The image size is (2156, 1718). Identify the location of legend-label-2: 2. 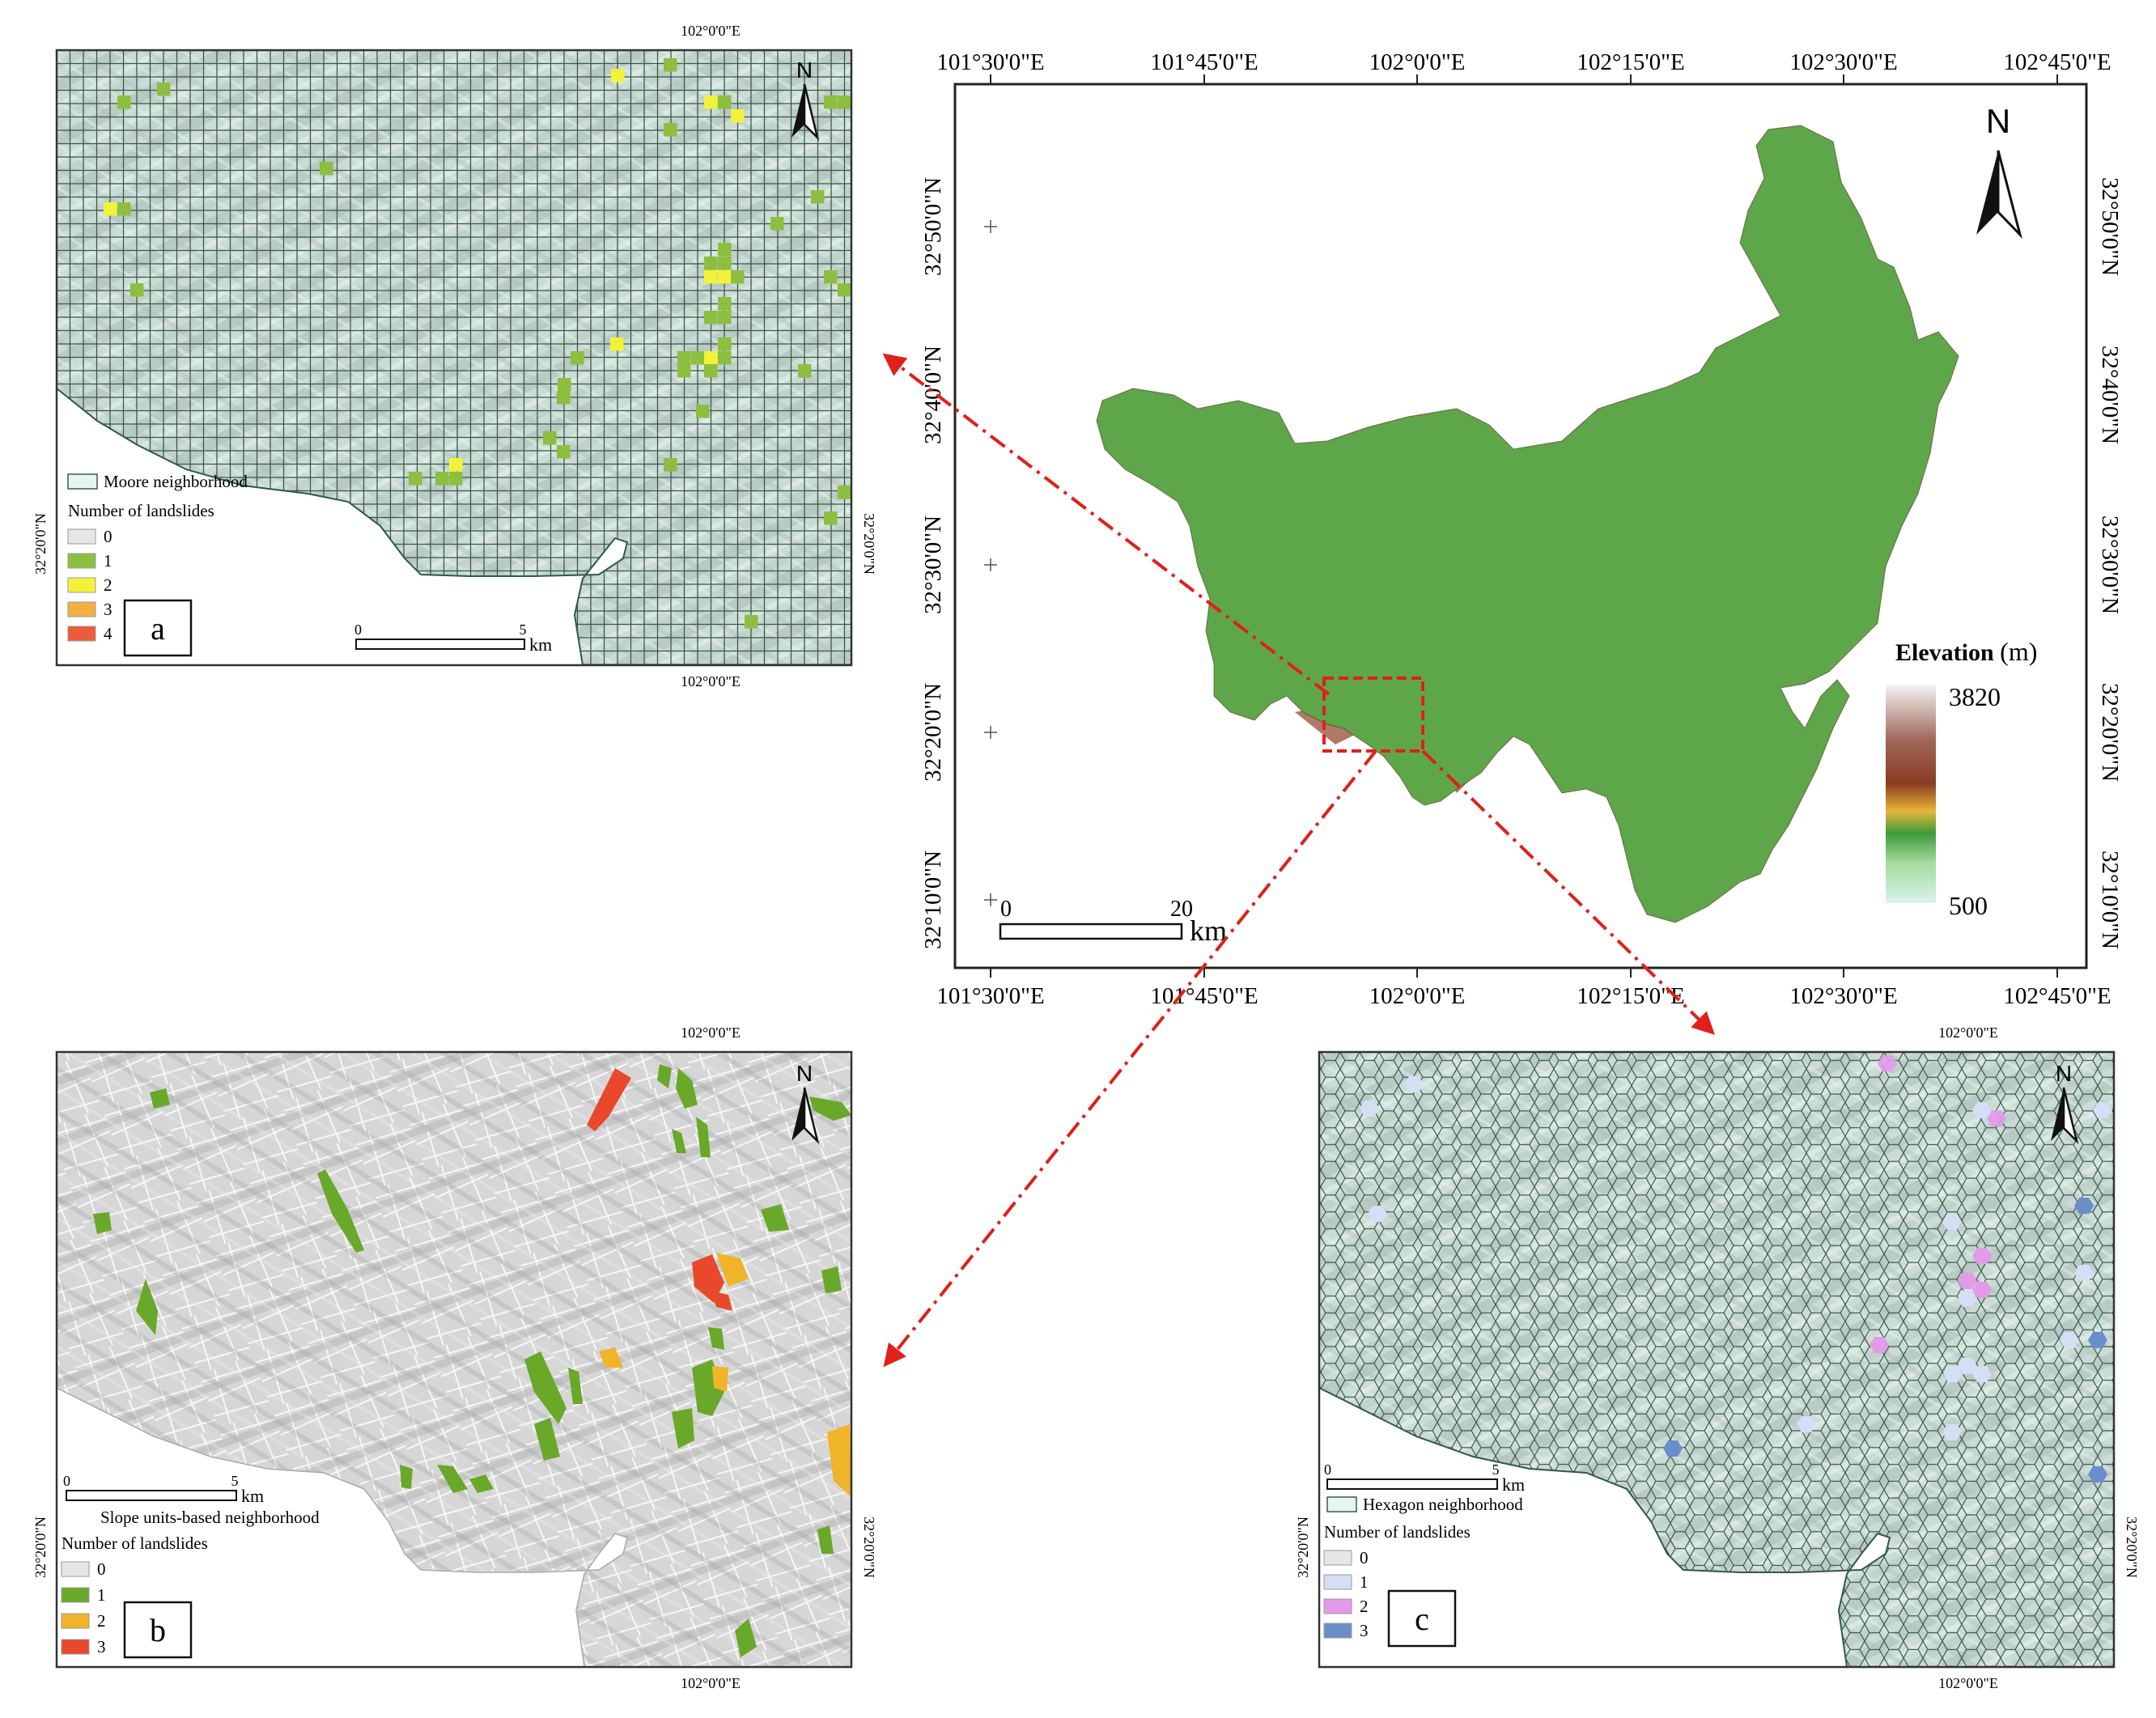
(101, 1621).